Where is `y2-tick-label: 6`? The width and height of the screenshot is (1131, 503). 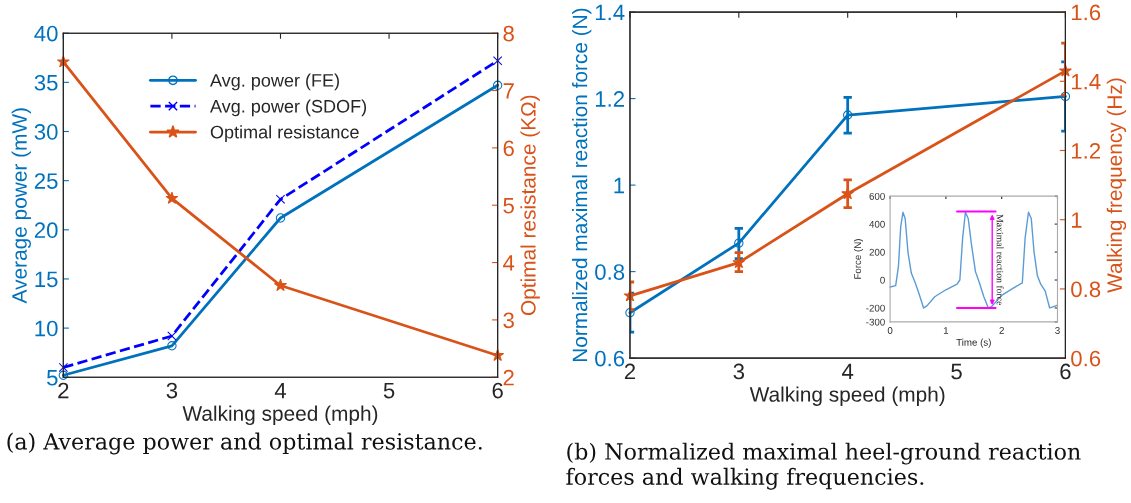
y2-tick-label: 6 is located at coordinates (508, 148).